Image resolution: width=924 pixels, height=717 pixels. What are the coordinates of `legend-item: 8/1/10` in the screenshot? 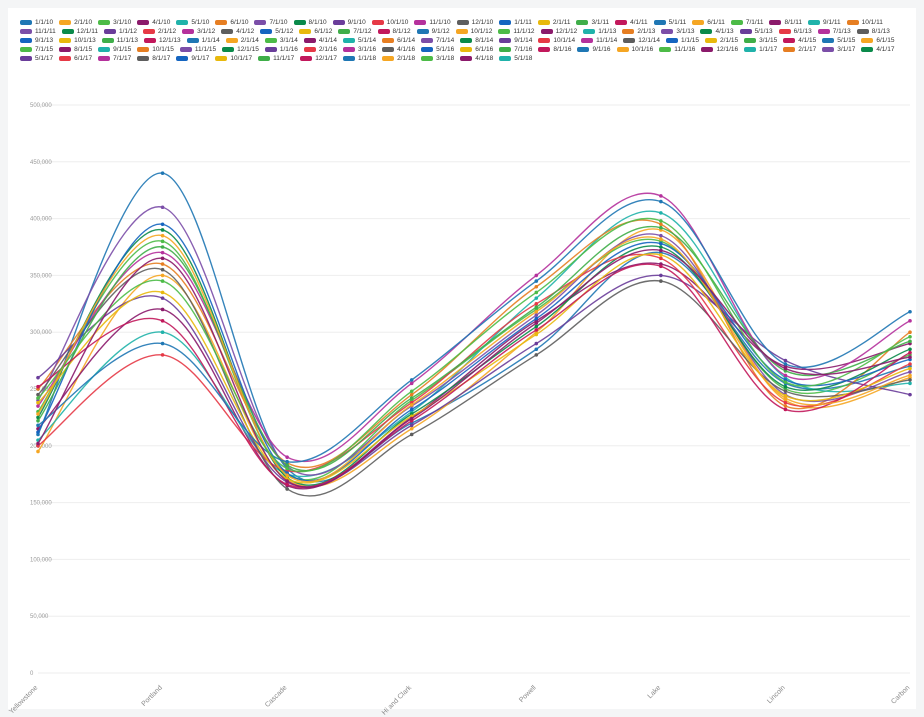 It's located at (310, 22).